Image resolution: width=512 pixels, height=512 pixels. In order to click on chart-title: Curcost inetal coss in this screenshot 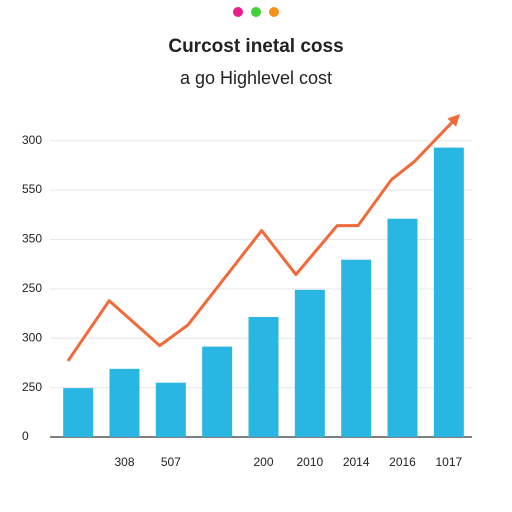, I will do `click(255, 46)`.